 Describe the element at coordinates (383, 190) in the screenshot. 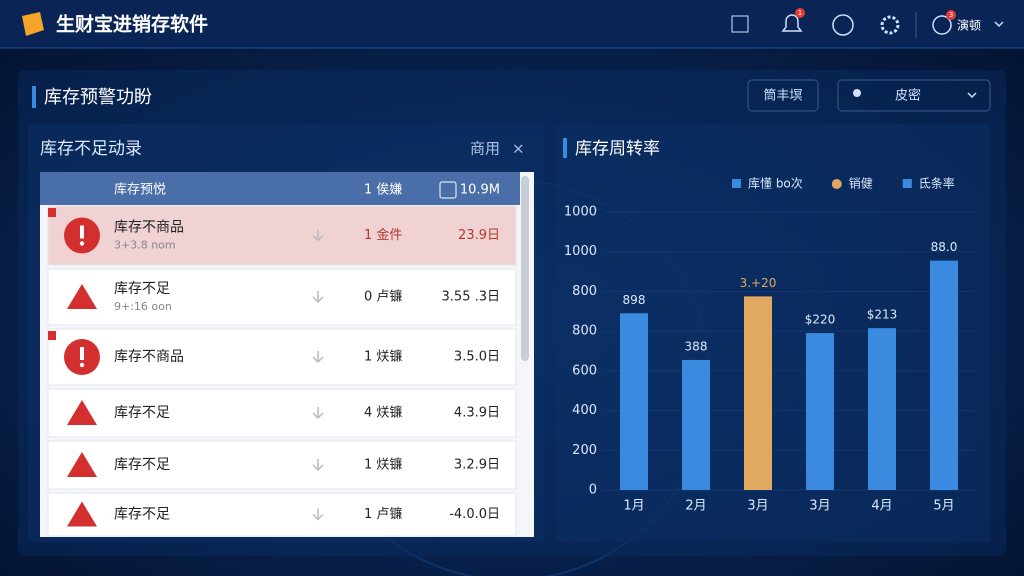

I see `cell-quantity: 1 俟嫌` at that location.